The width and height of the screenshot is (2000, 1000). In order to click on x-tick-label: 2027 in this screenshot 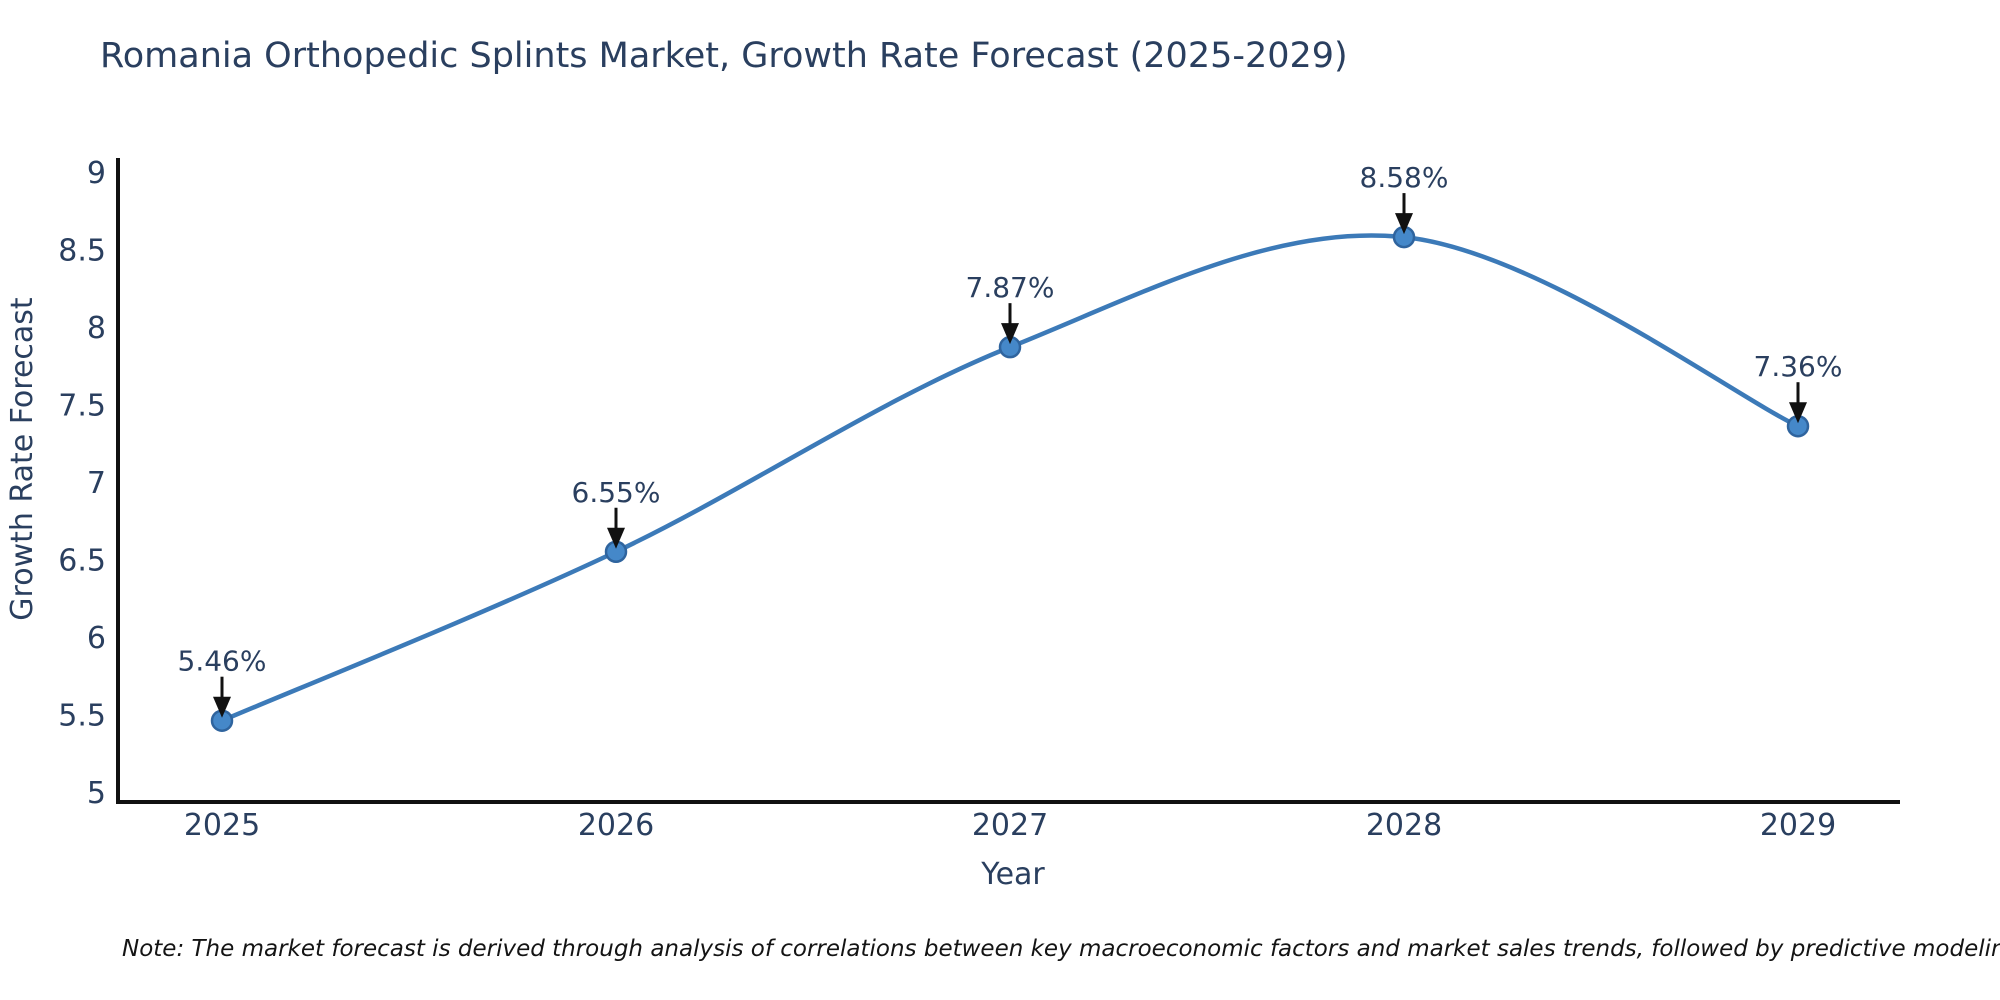, I will do `click(1010, 825)`.